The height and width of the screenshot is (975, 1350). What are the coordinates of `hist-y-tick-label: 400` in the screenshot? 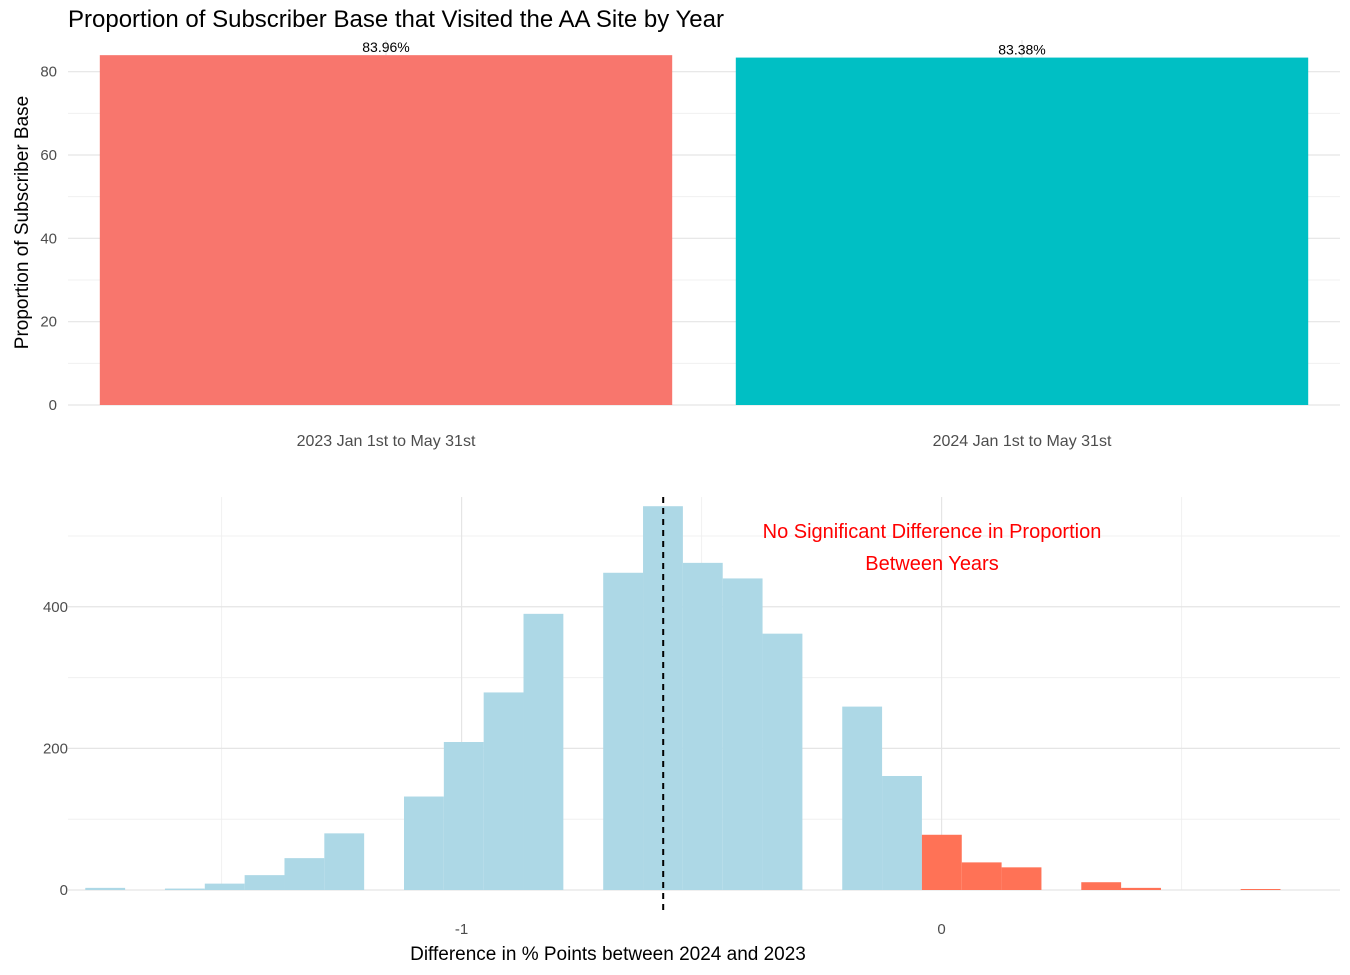 It's located at (55, 607).